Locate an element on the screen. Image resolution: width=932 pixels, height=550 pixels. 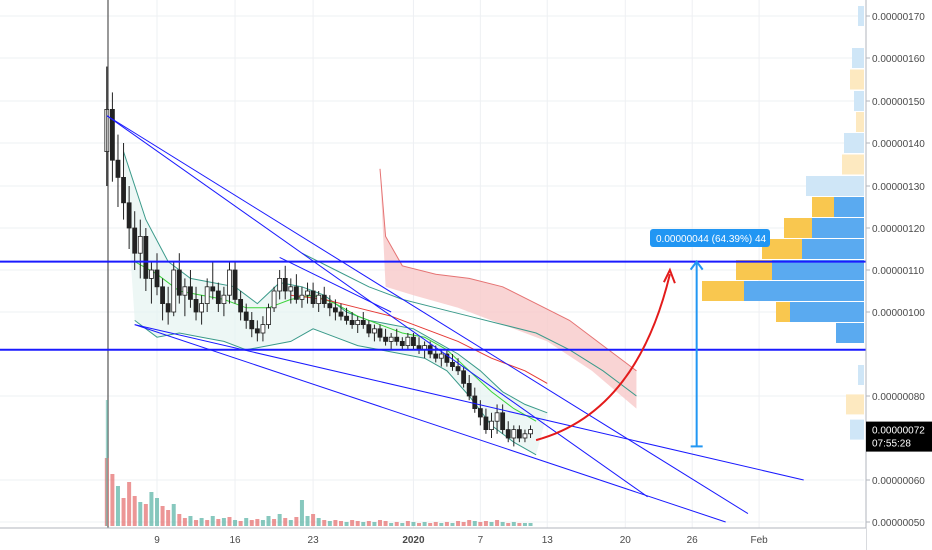
price-tick-label: 0.00000060 is located at coordinates (898, 481).